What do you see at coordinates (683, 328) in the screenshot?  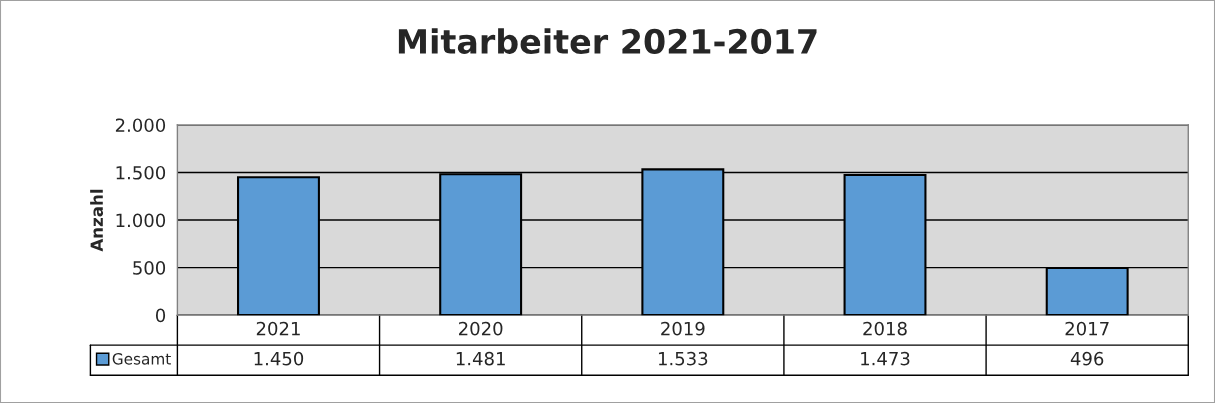 I see `x-tick-label: 2019` at bounding box center [683, 328].